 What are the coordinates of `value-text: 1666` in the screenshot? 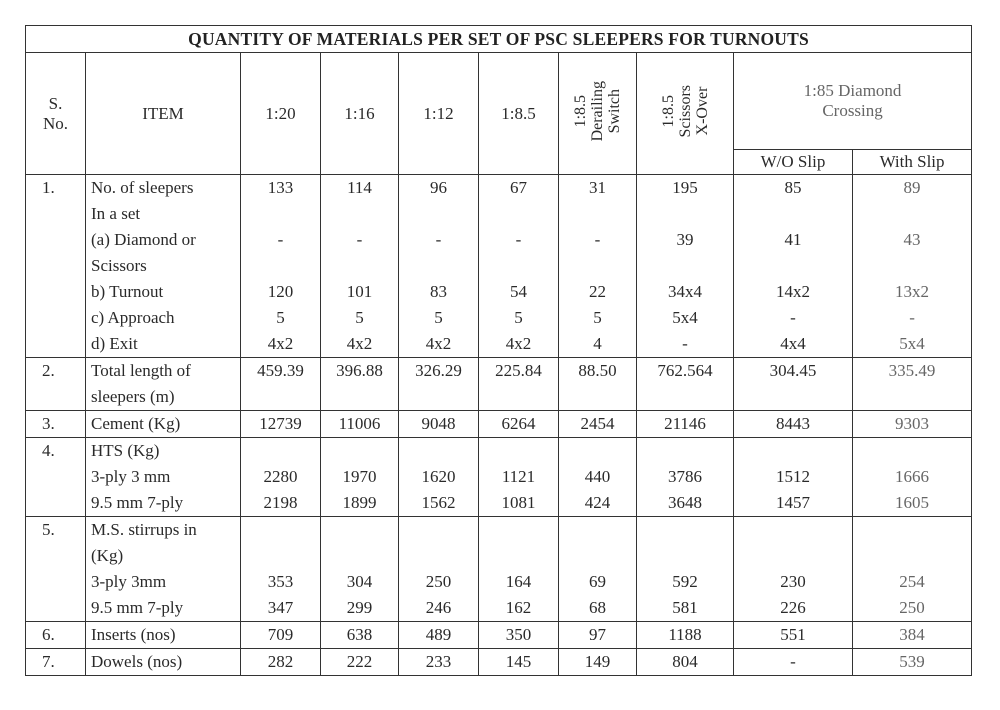 It's located at (912, 476).